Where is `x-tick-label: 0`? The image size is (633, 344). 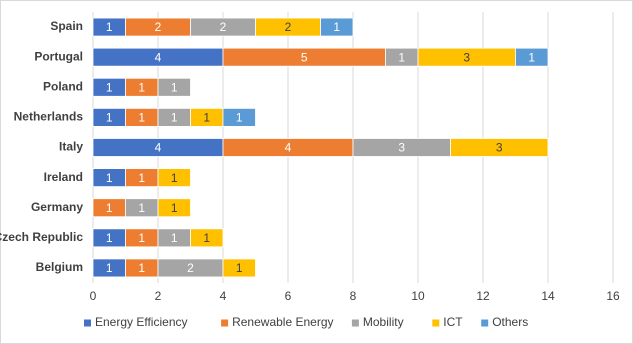
x-tick-label: 0 is located at coordinates (93, 296).